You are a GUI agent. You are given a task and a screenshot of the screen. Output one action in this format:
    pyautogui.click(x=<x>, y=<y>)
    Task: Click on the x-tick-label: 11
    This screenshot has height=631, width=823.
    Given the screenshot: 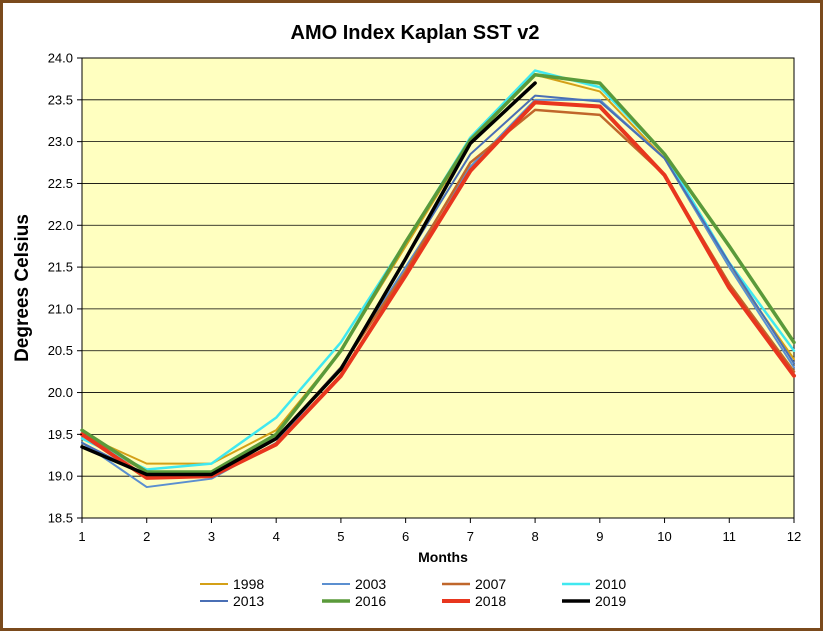 What is the action you would take?
    pyautogui.click(x=730, y=536)
    